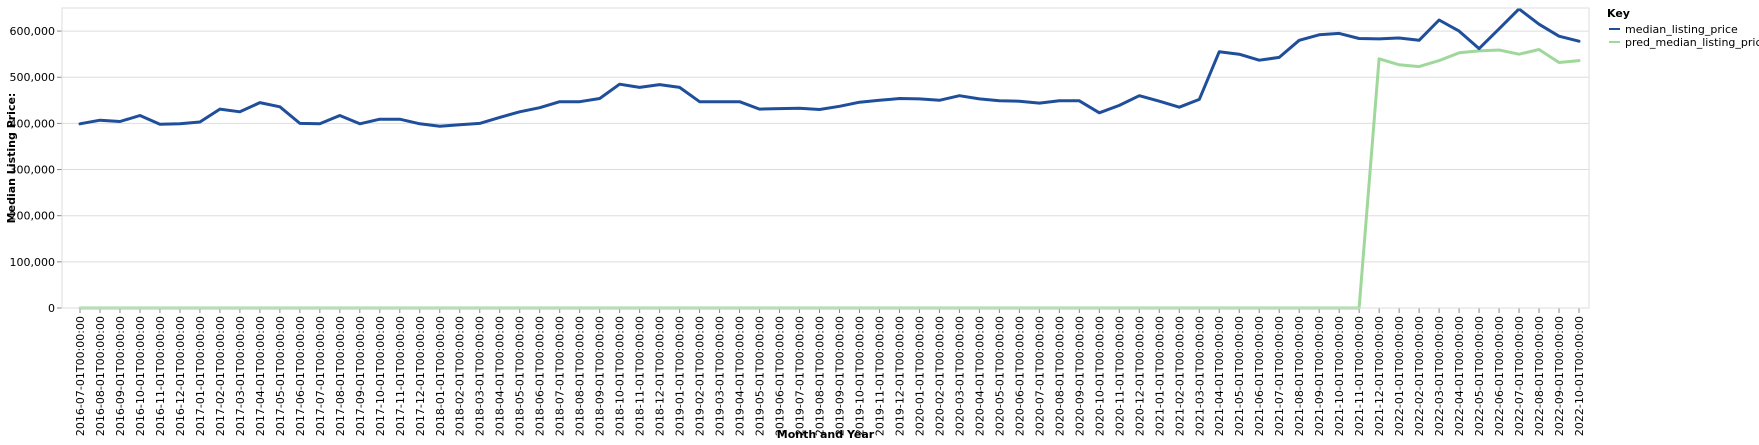 This screenshot has width=1759, height=445. What do you see at coordinates (340, 376) in the screenshot?
I see `x-tick-label: 2017-08-01T00:00:00` at bounding box center [340, 376].